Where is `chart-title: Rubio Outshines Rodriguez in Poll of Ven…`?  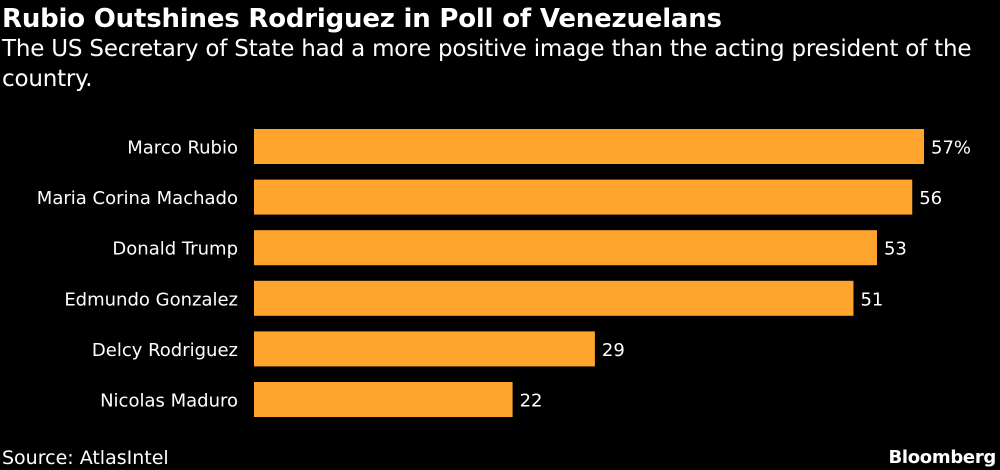
chart-title: Rubio Outshines Rodriguez in Poll of Ven… is located at coordinates (362, 19).